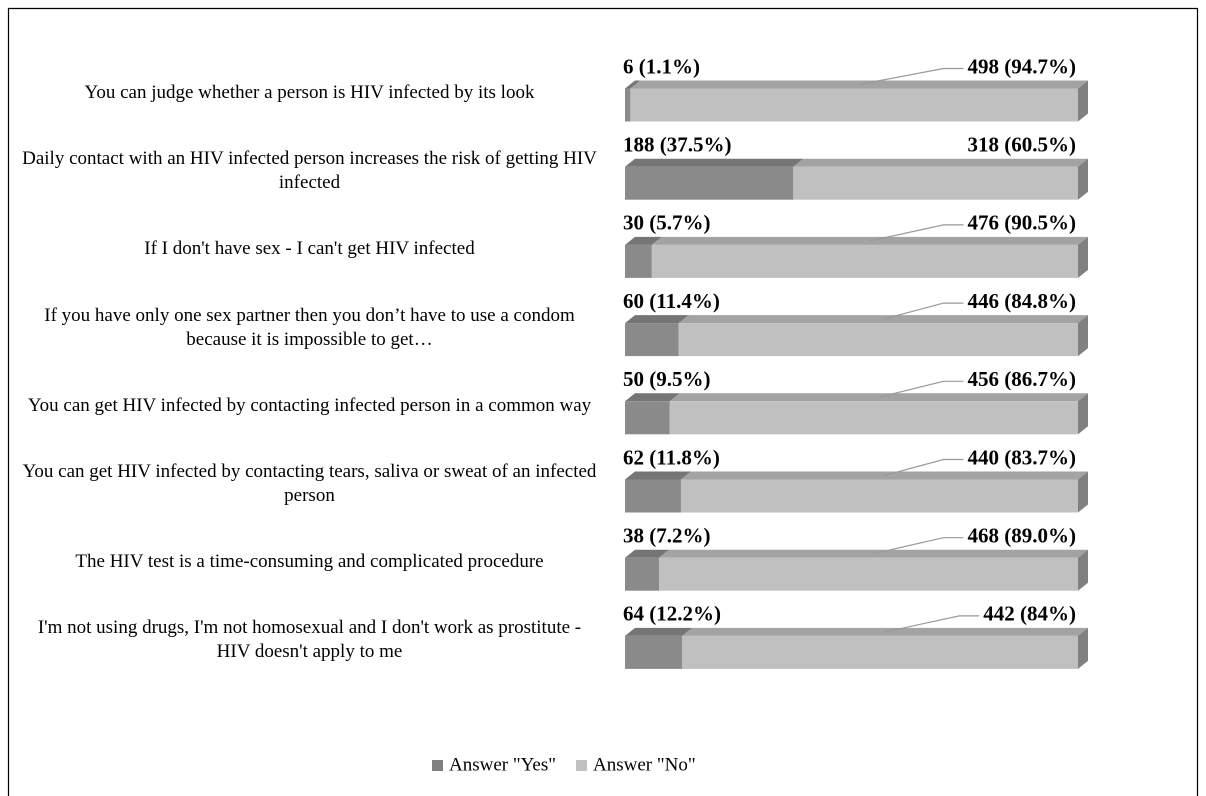 The image size is (1206, 796). I want to click on value-label: 442 (84%), so click(1029, 614).